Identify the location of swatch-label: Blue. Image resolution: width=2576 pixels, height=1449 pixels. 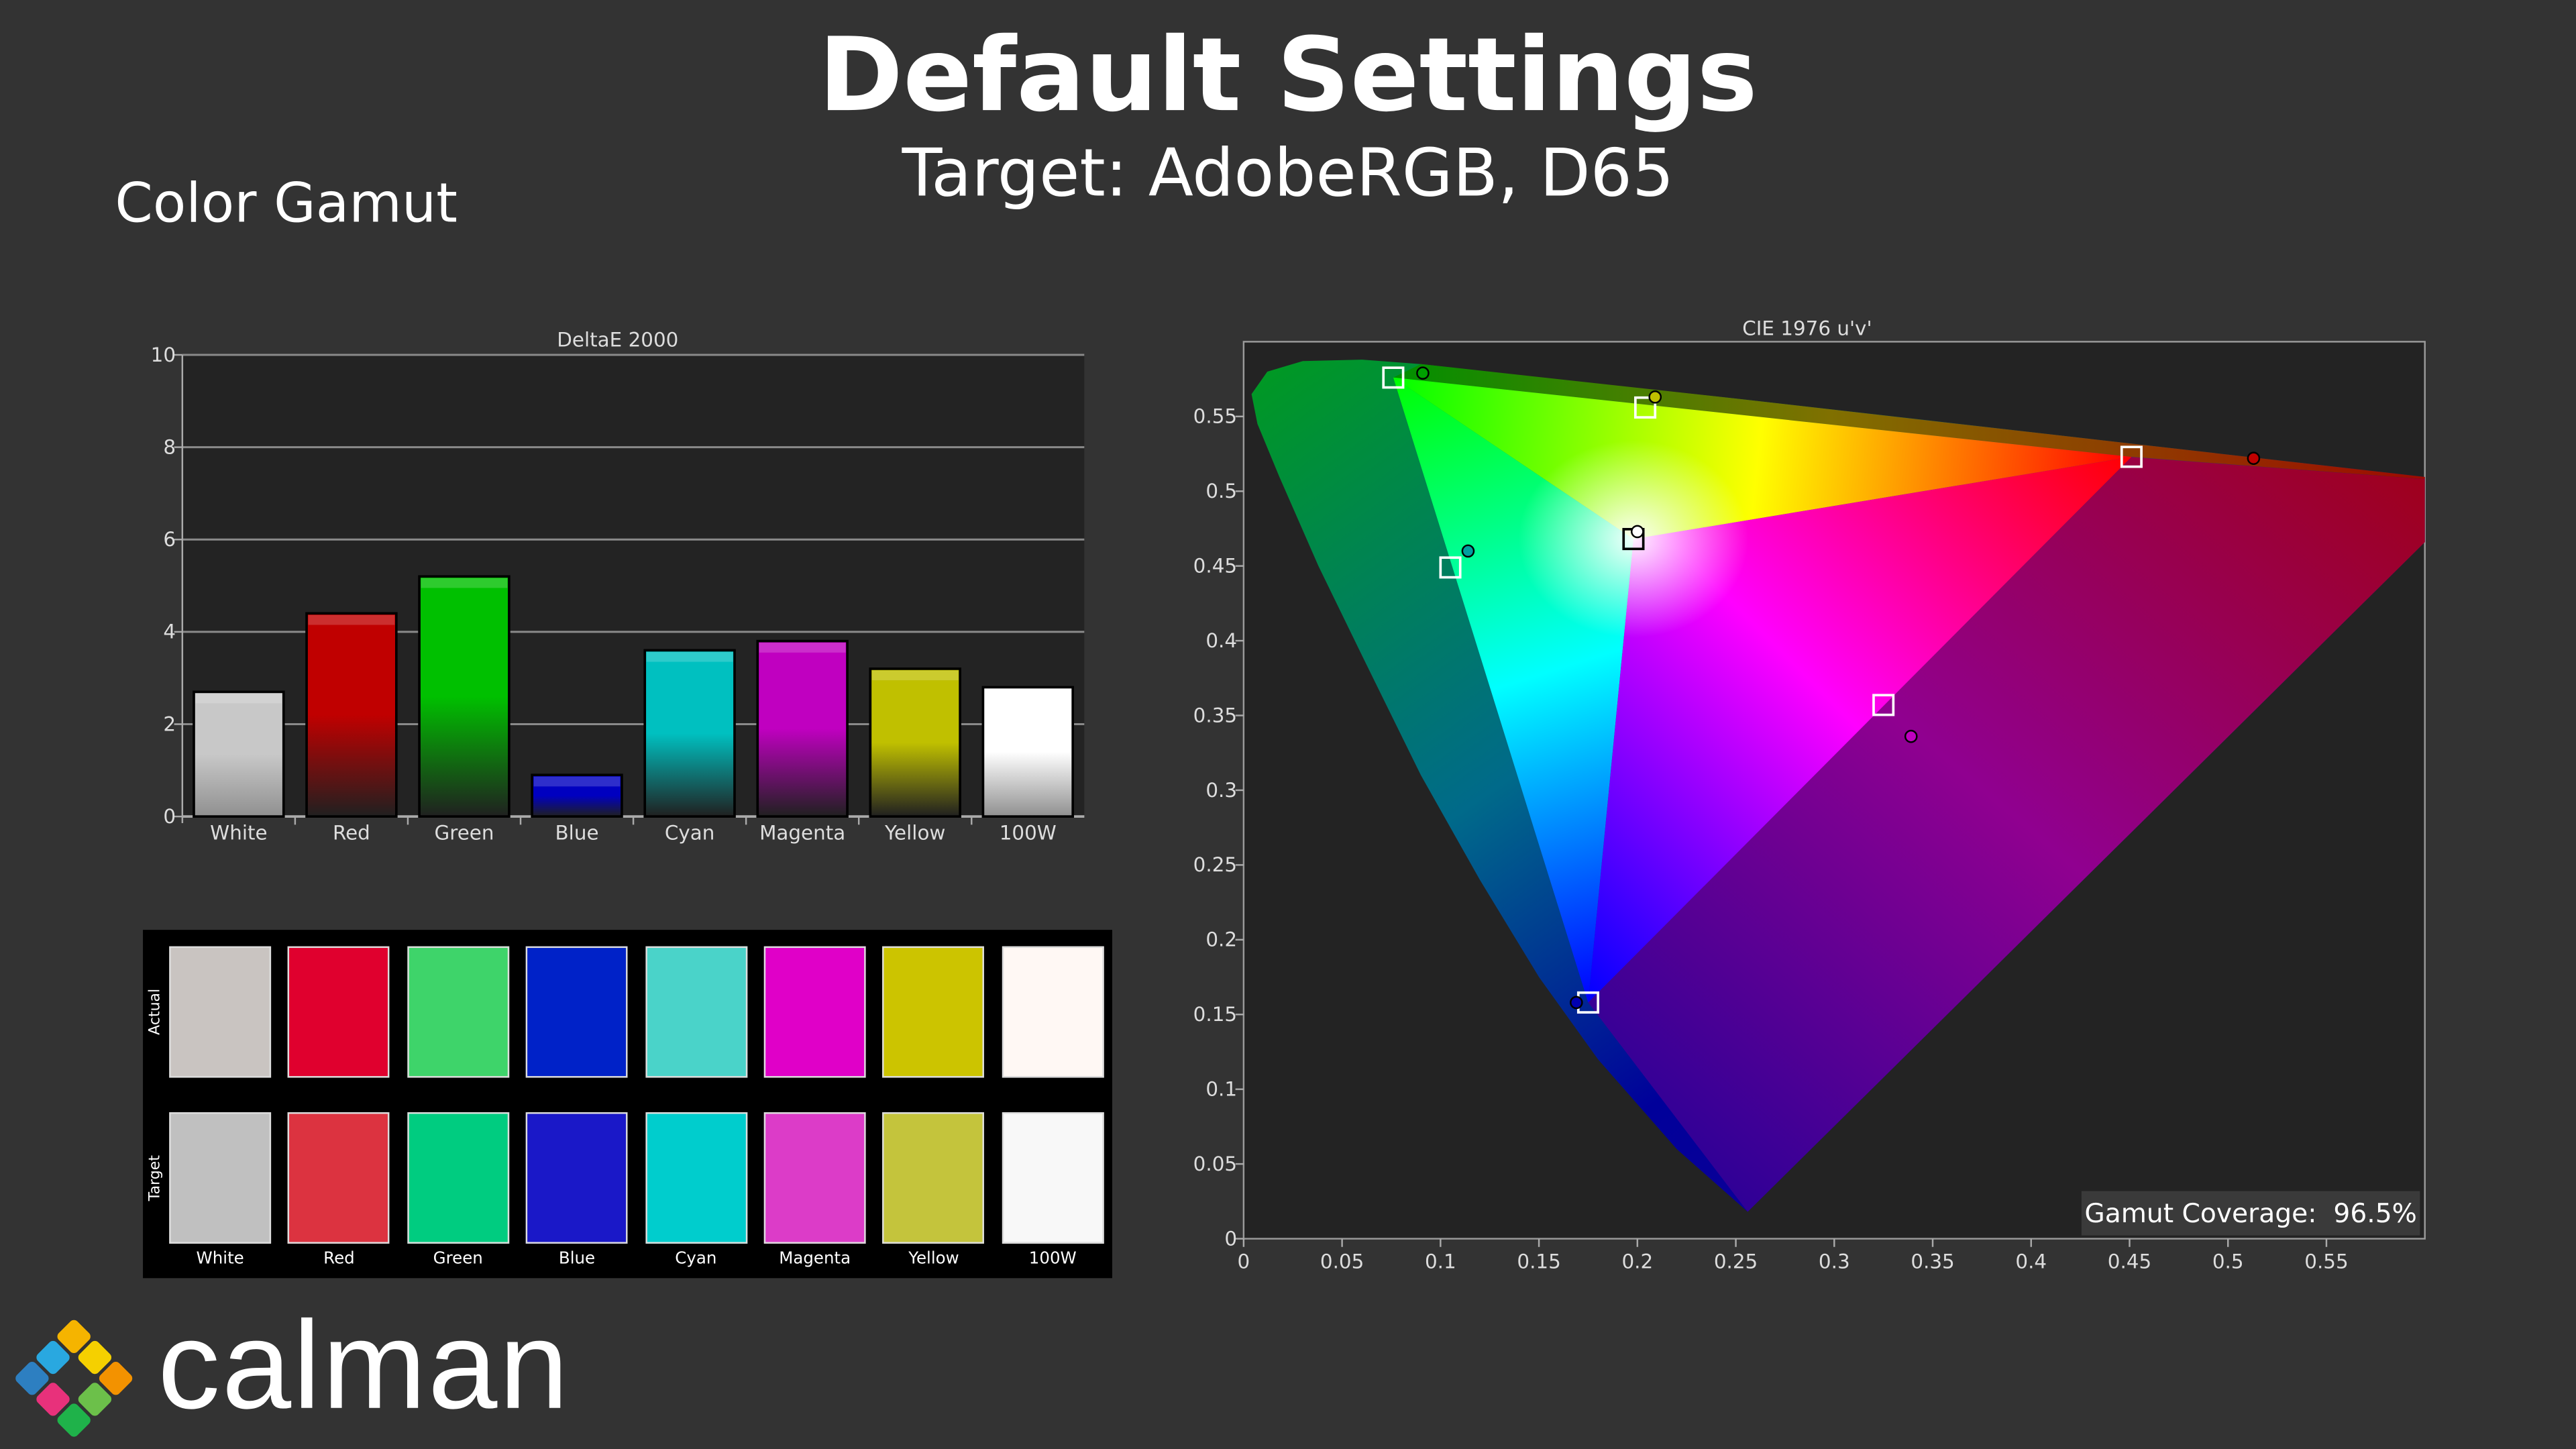
(577, 1259).